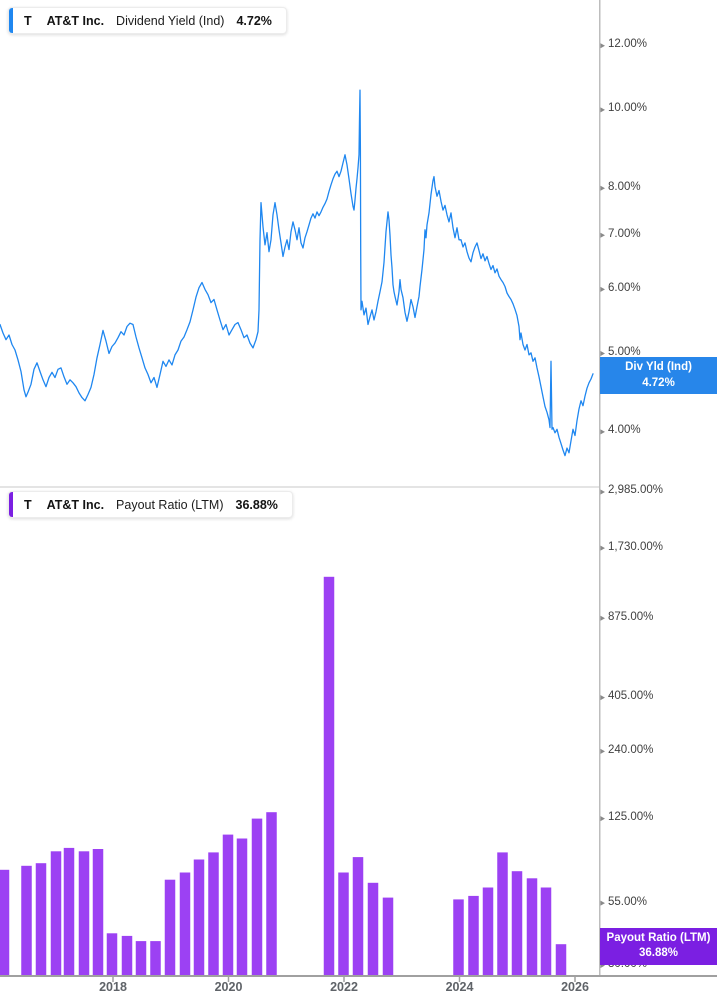 Image resolution: width=717 pixels, height=1005 pixels. Describe the element at coordinates (658, 367) in the screenshot. I see `badge-label: Div Yld (Ind)` at that location.